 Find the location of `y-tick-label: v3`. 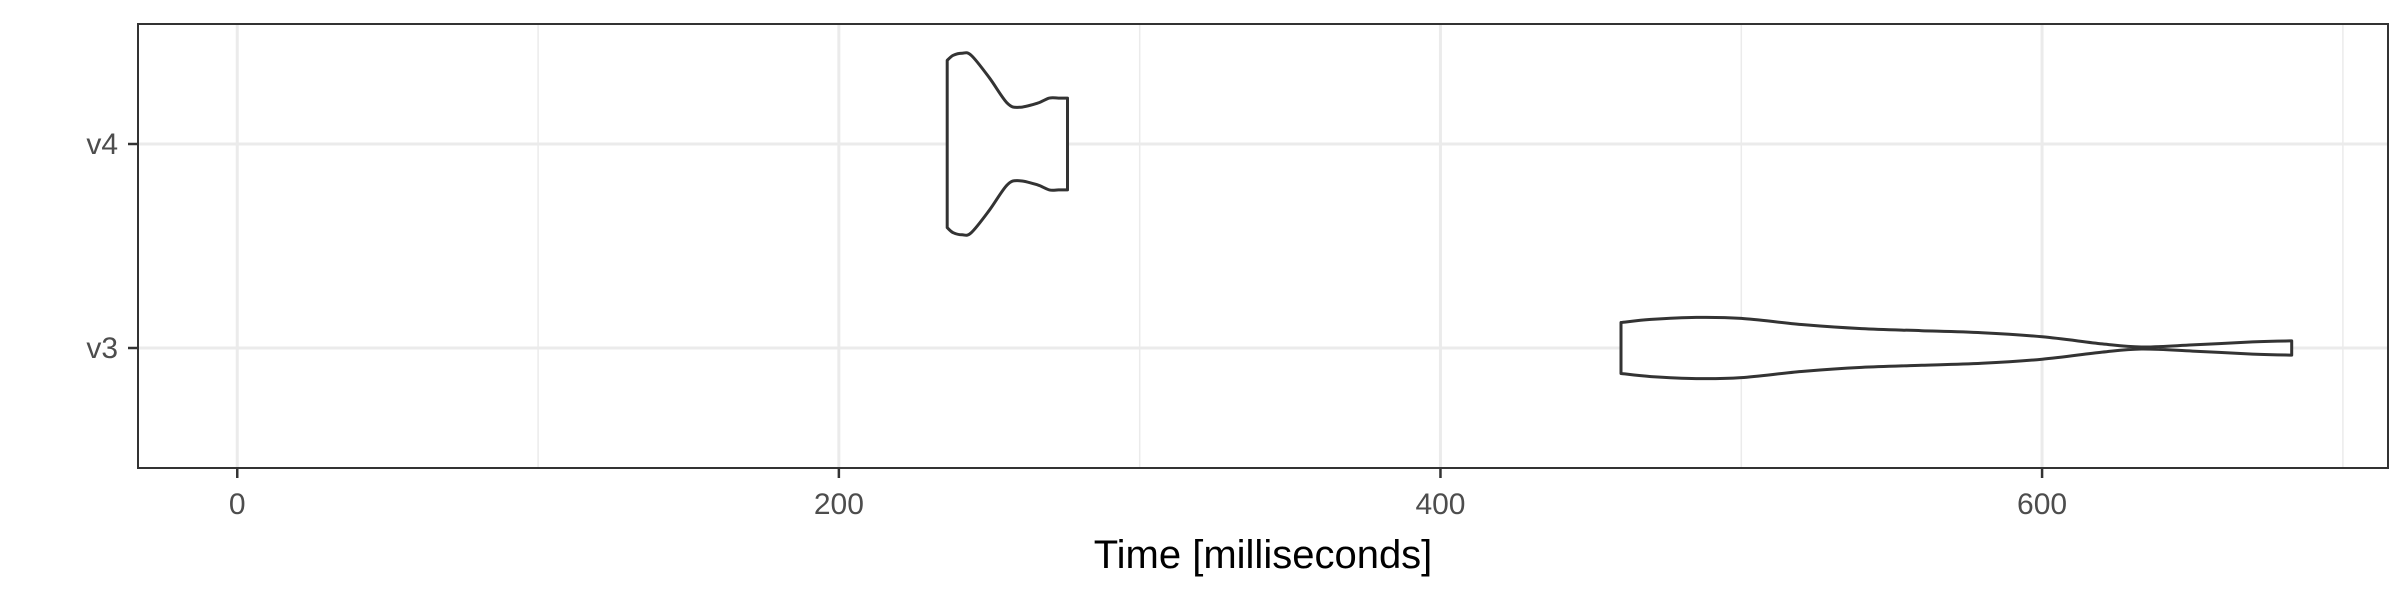

y-tick-label: v3 is located at coordinates (102, 348).